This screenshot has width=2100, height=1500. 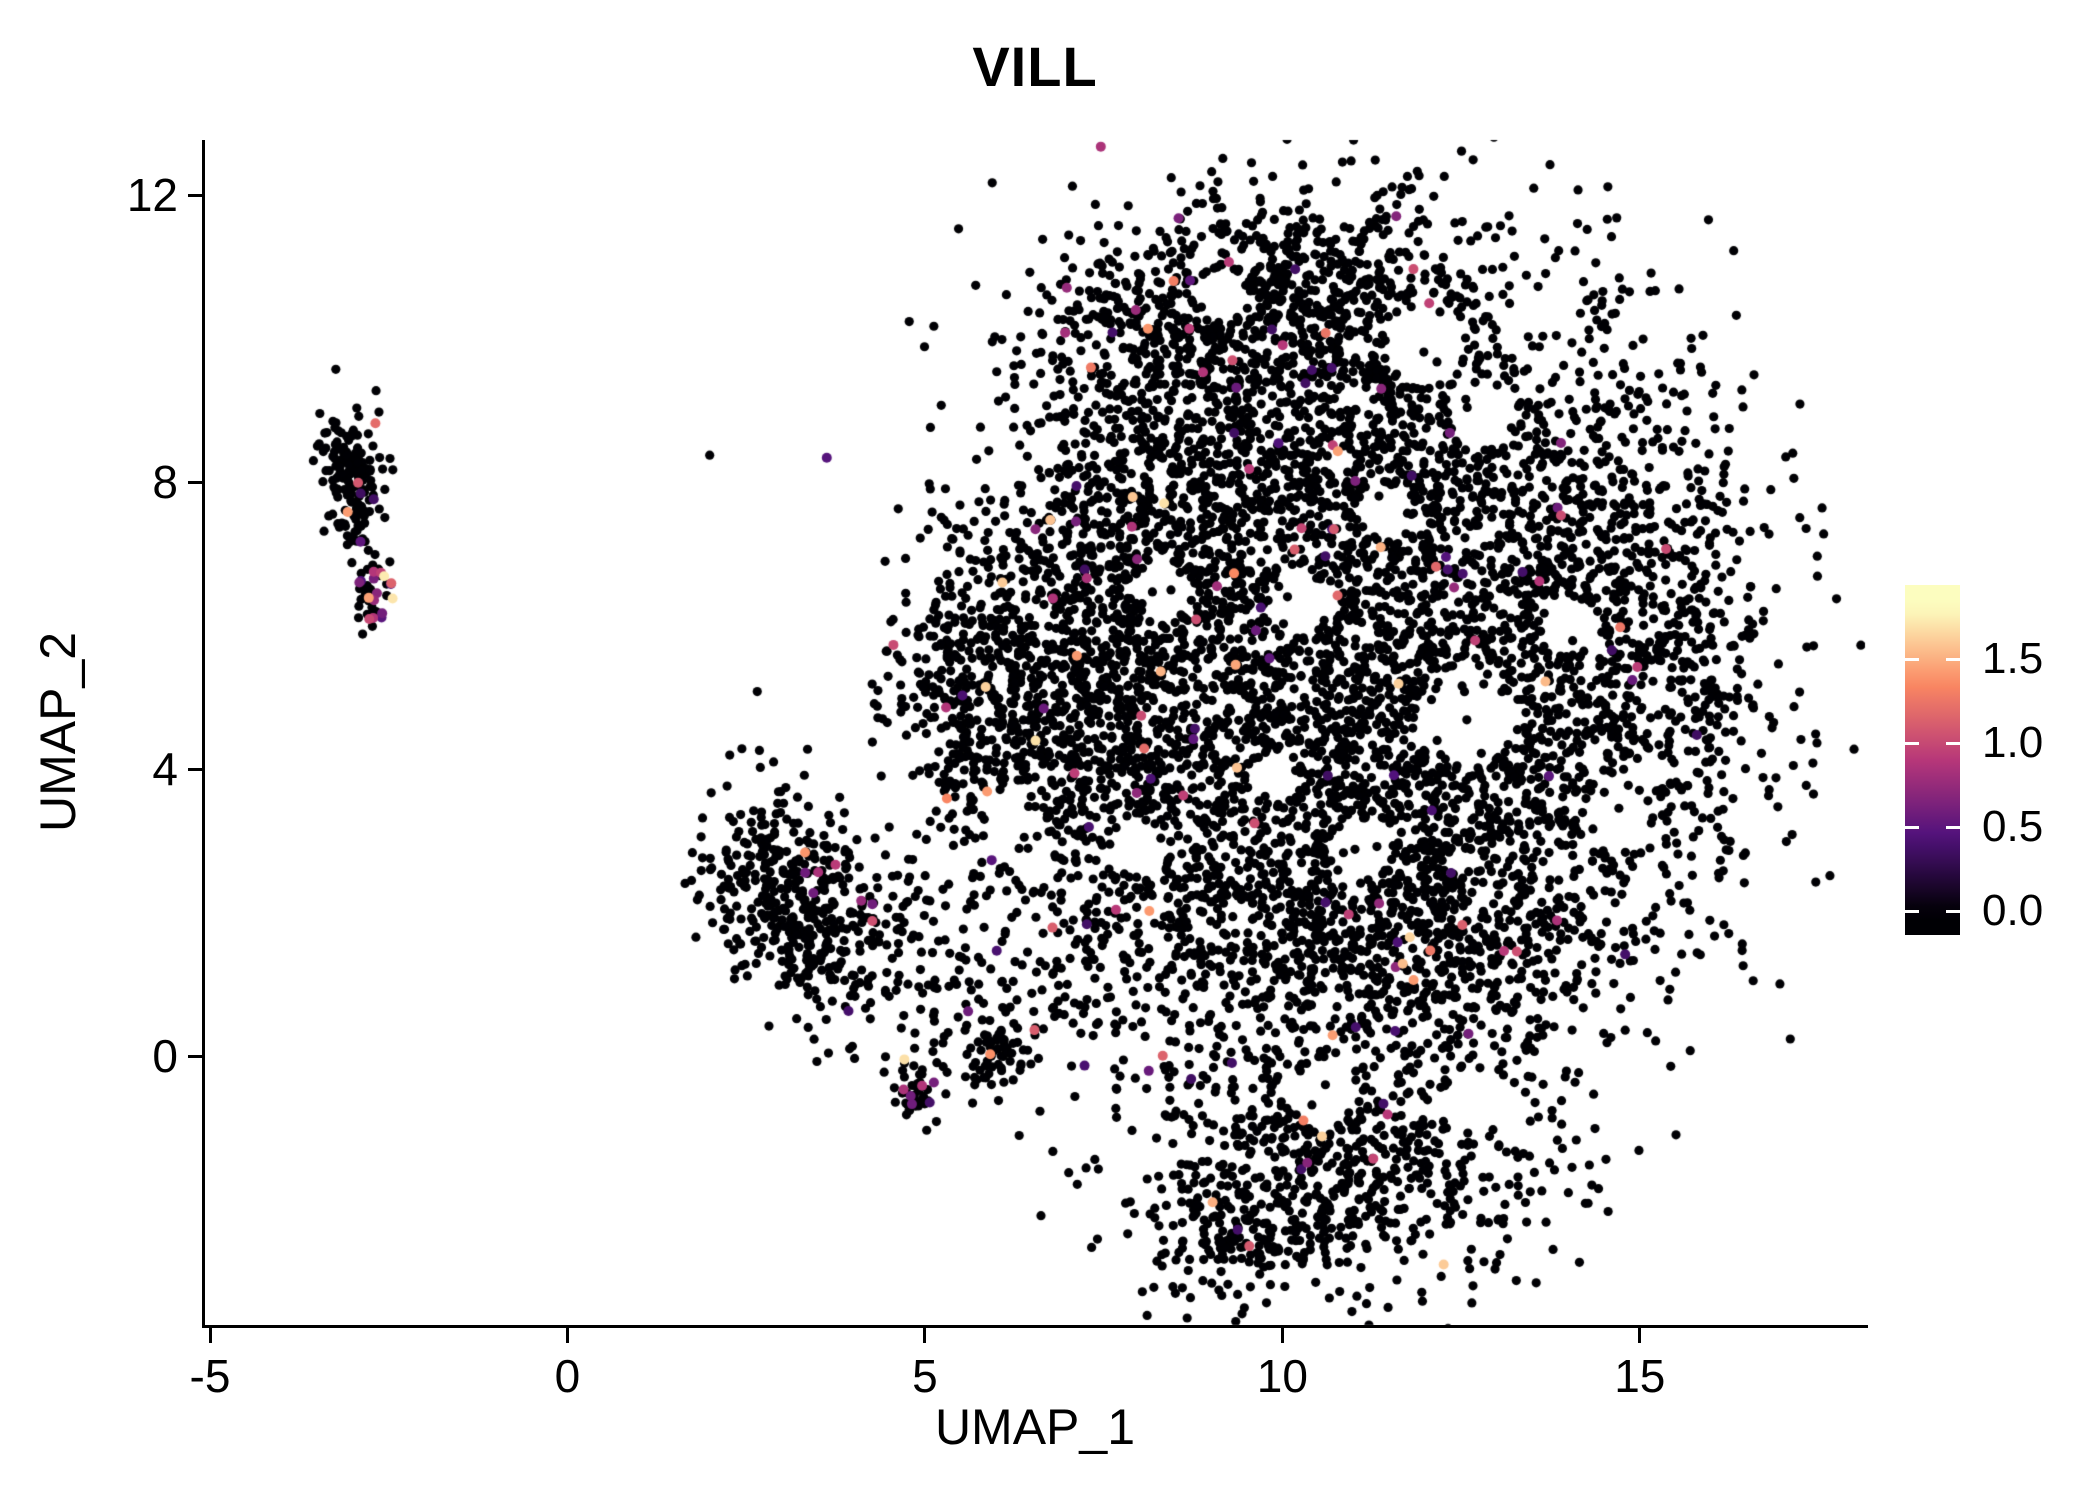 I want to click on y-tick-label: 12, so click(x=152, y=195).